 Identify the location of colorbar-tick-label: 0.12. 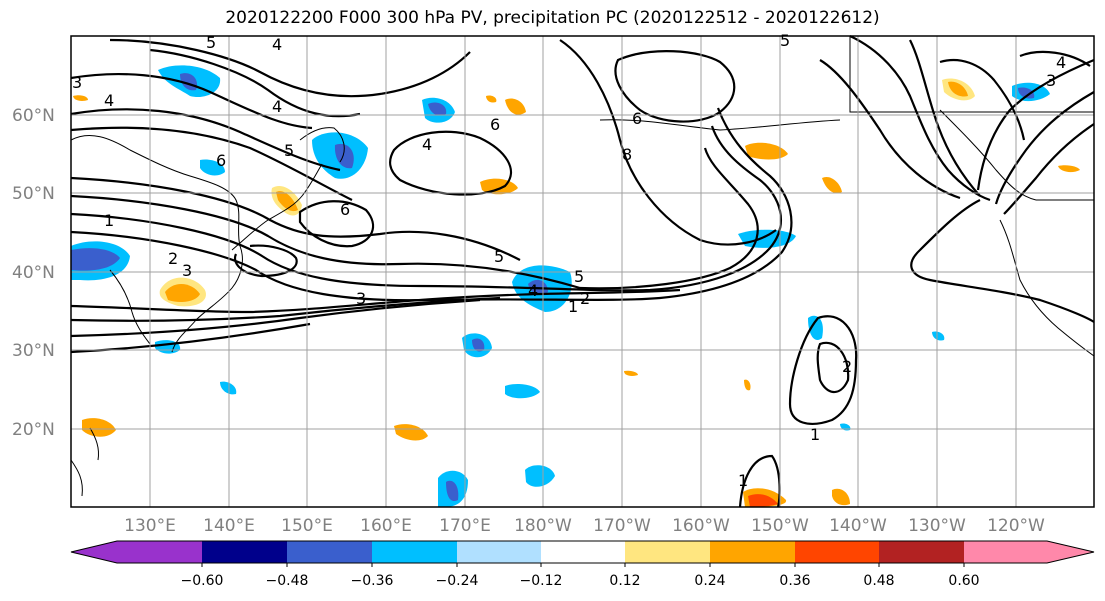
(624, 581).